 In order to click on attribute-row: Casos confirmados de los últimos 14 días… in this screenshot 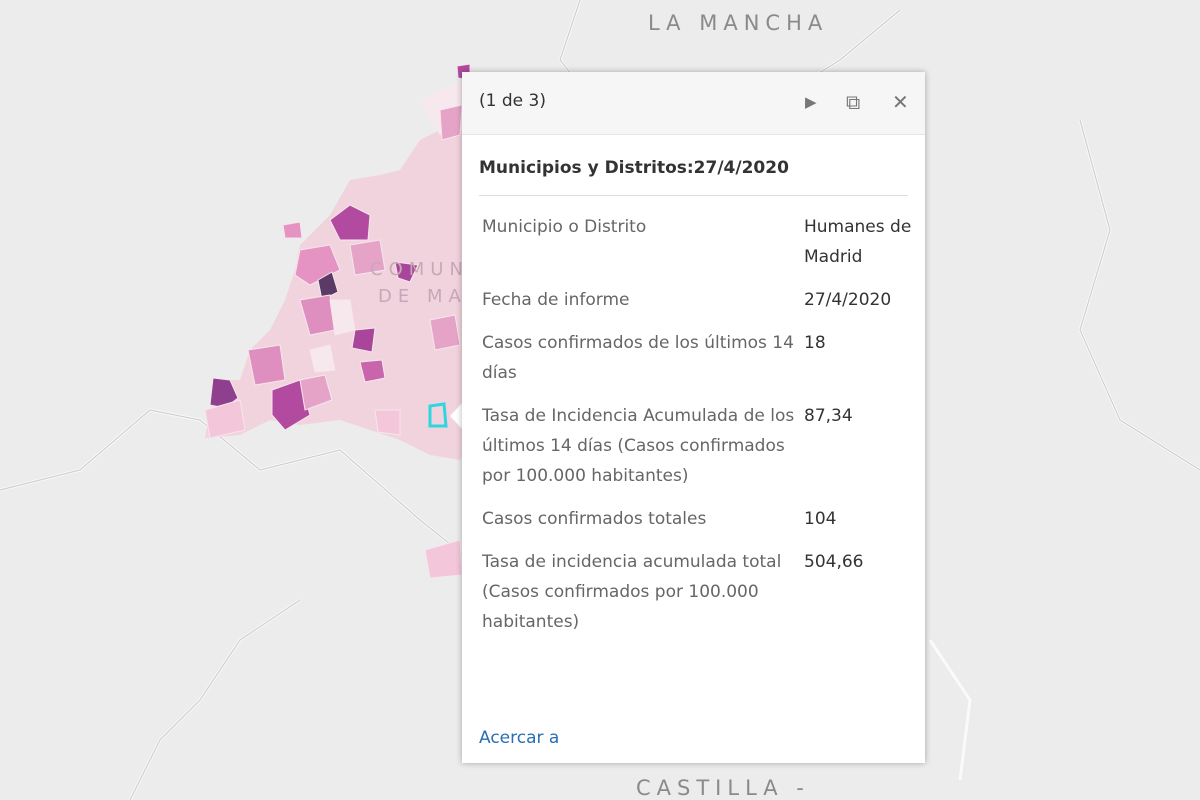, I will do `click(697, 358)`.